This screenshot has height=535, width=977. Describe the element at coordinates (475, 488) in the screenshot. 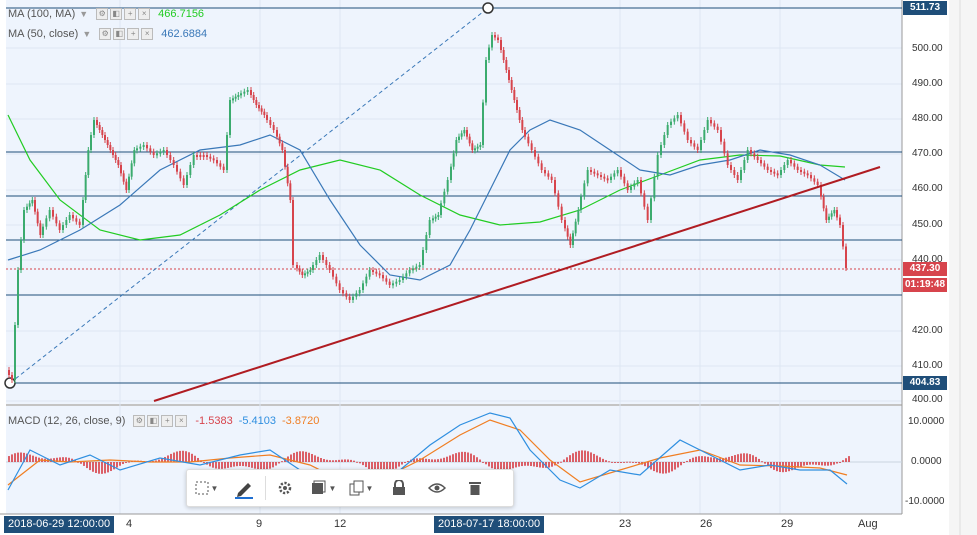

I see `delete-button` at that location.